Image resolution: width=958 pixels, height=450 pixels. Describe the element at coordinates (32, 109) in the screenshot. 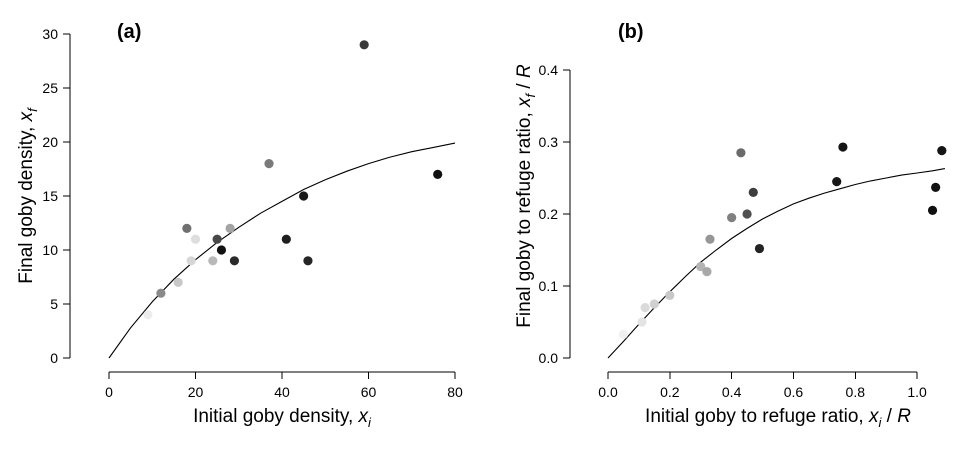

I see `panel-a-y-axis-label-sub: f` at that location.